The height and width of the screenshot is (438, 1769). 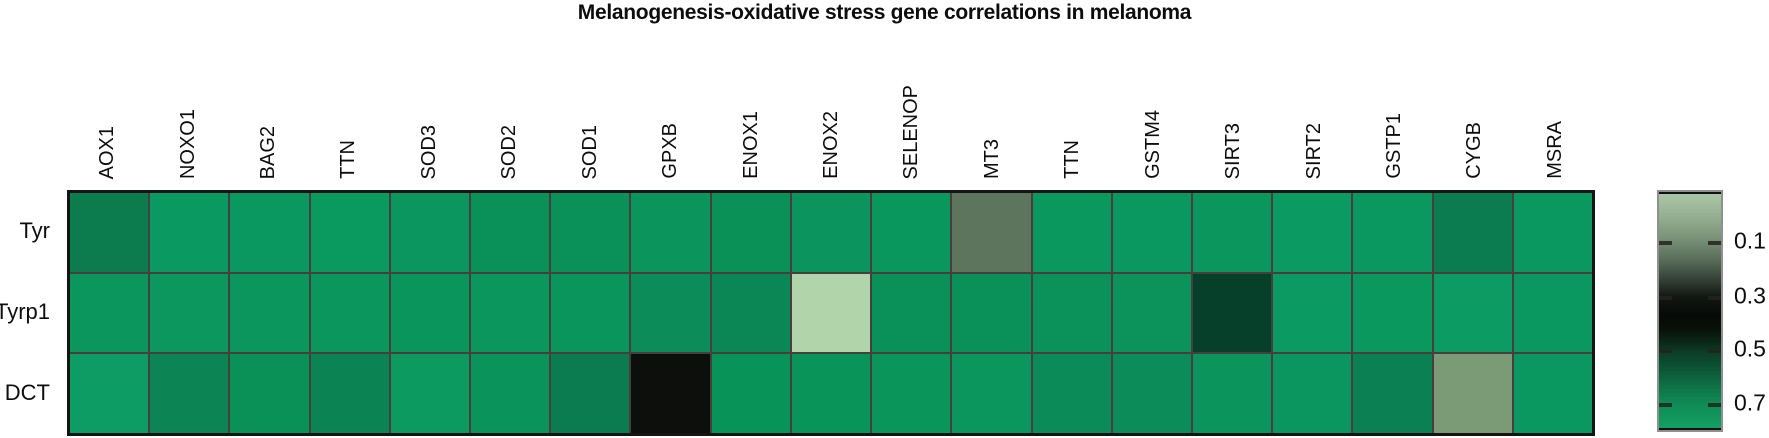 What do you see at coordinates (1750, 402) in the screenshot?
I see `colorbar-tick-label: 0.7` at bounding box center [1750, 402].